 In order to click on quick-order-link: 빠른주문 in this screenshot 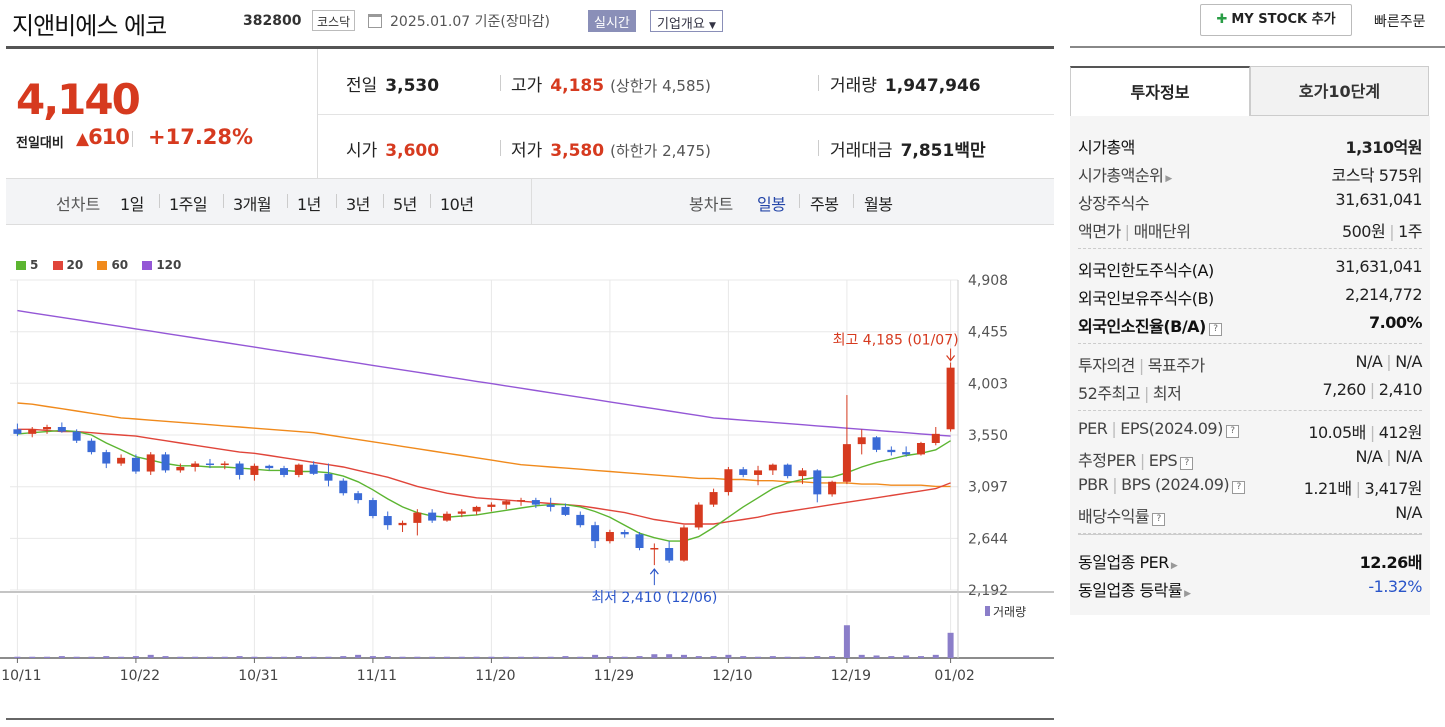, I will do `click(1400, 22)`.